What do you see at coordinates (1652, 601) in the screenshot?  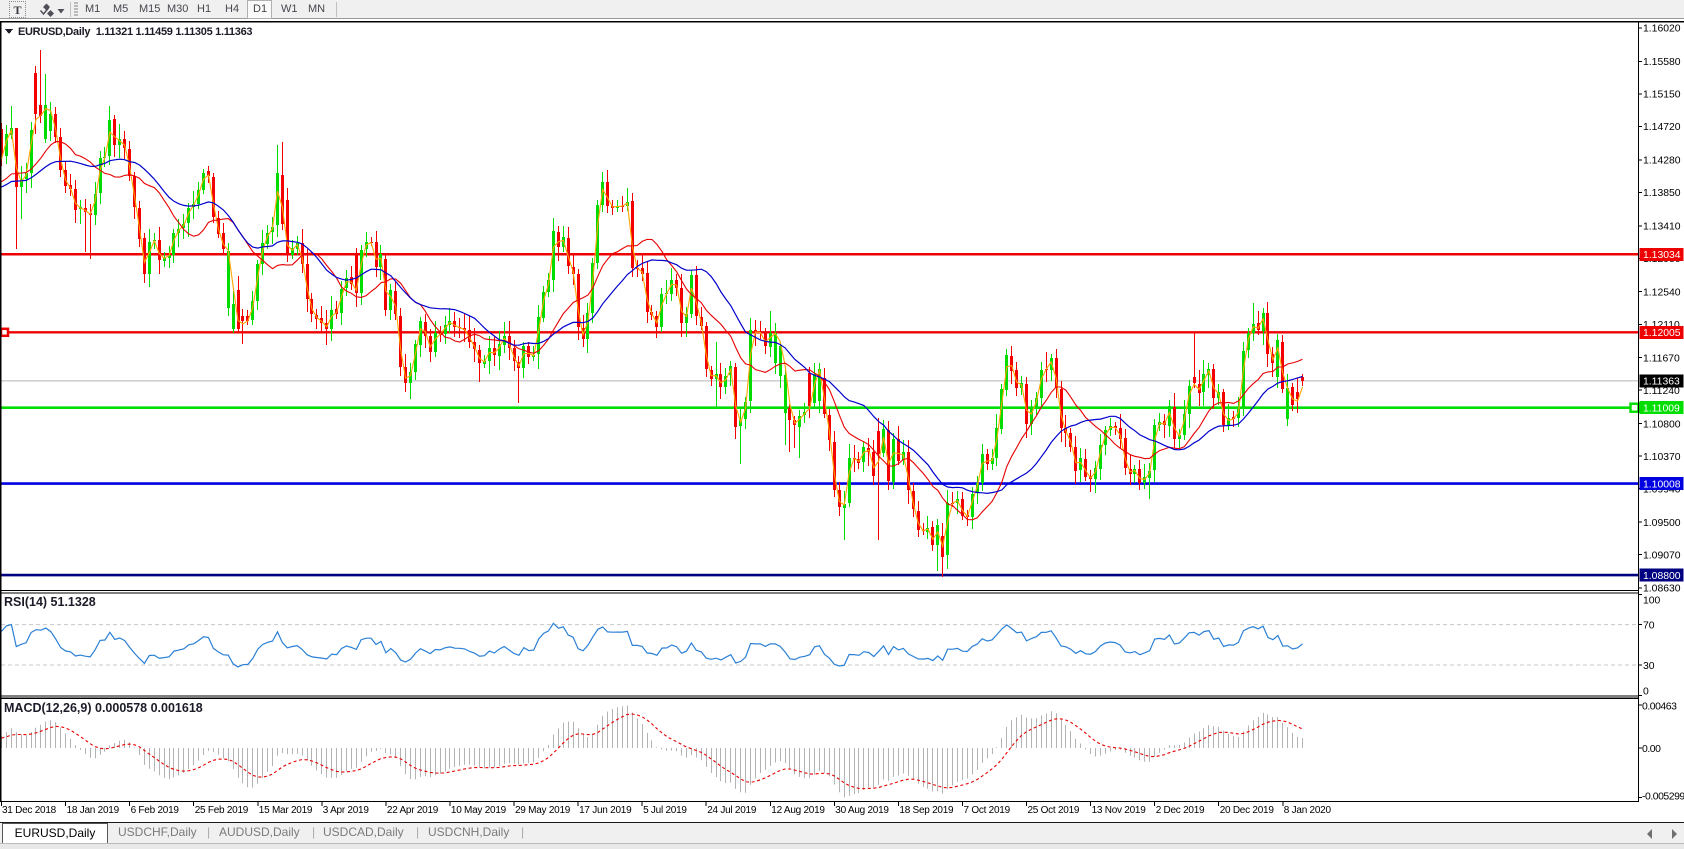 I see `svg-text: 100` at bounding box center [1652, 601].